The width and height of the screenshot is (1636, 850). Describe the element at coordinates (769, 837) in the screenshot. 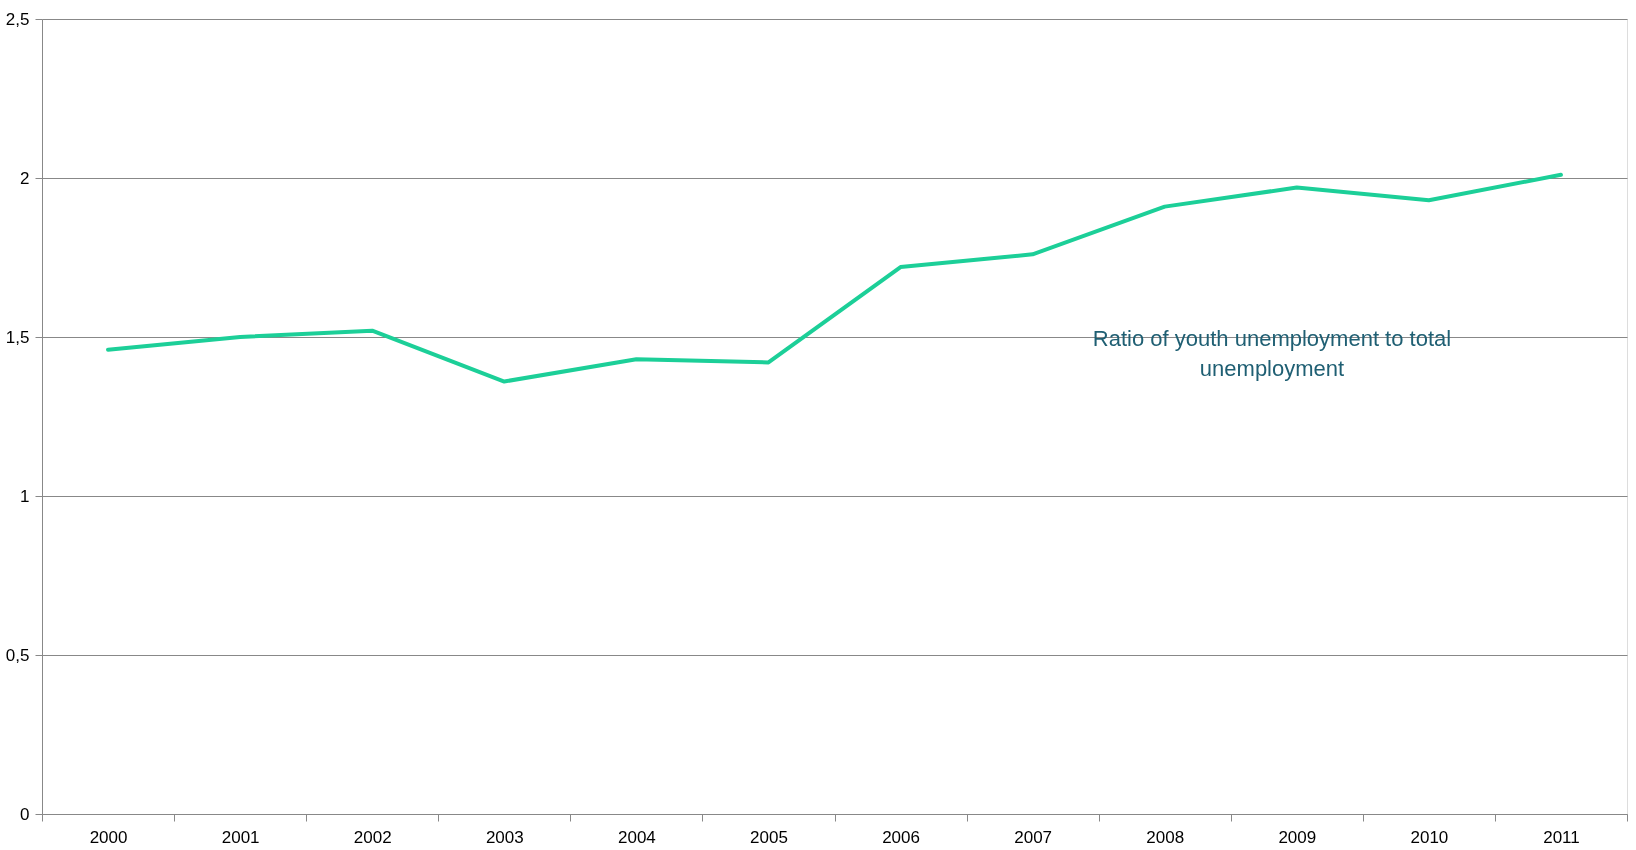

I see `x-tick-label: 2005` at that location.